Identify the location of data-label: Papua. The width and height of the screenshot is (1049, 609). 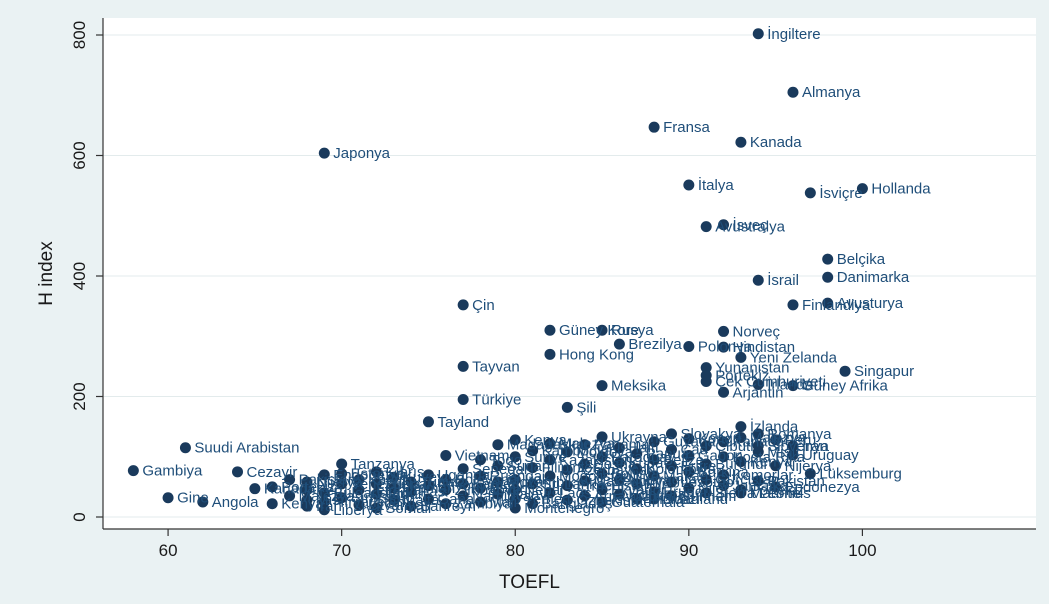
(668, 454).